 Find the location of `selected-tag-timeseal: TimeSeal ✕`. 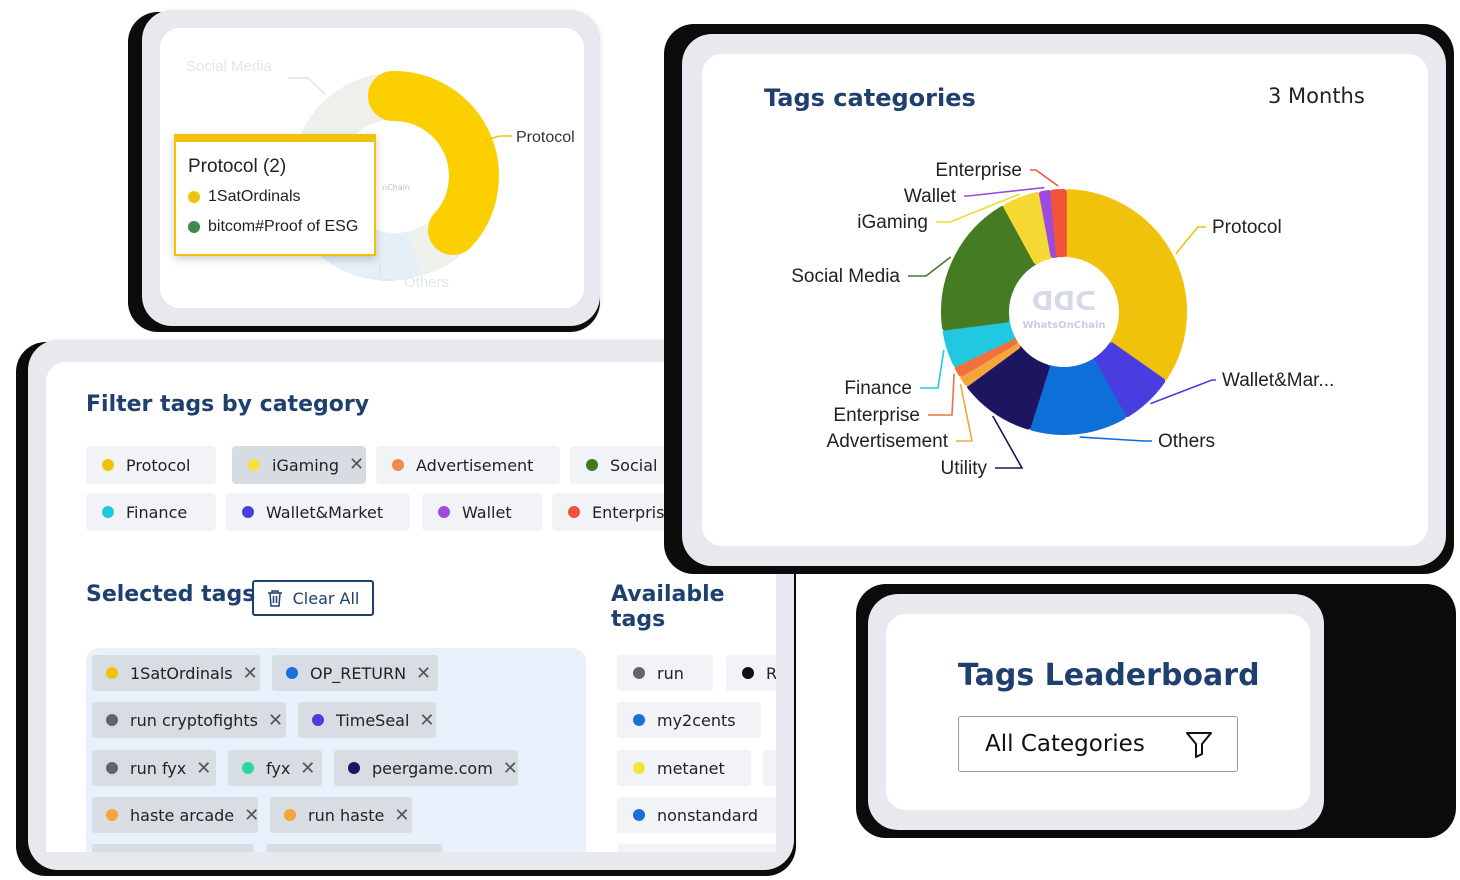

selected-tag-timeseal: TimeSeal ✕ is located at coordinates (367, 720).